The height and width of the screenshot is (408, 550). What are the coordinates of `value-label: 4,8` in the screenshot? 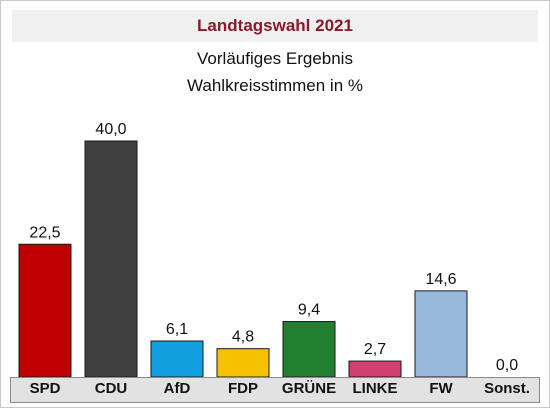 It's located at (243, 337).